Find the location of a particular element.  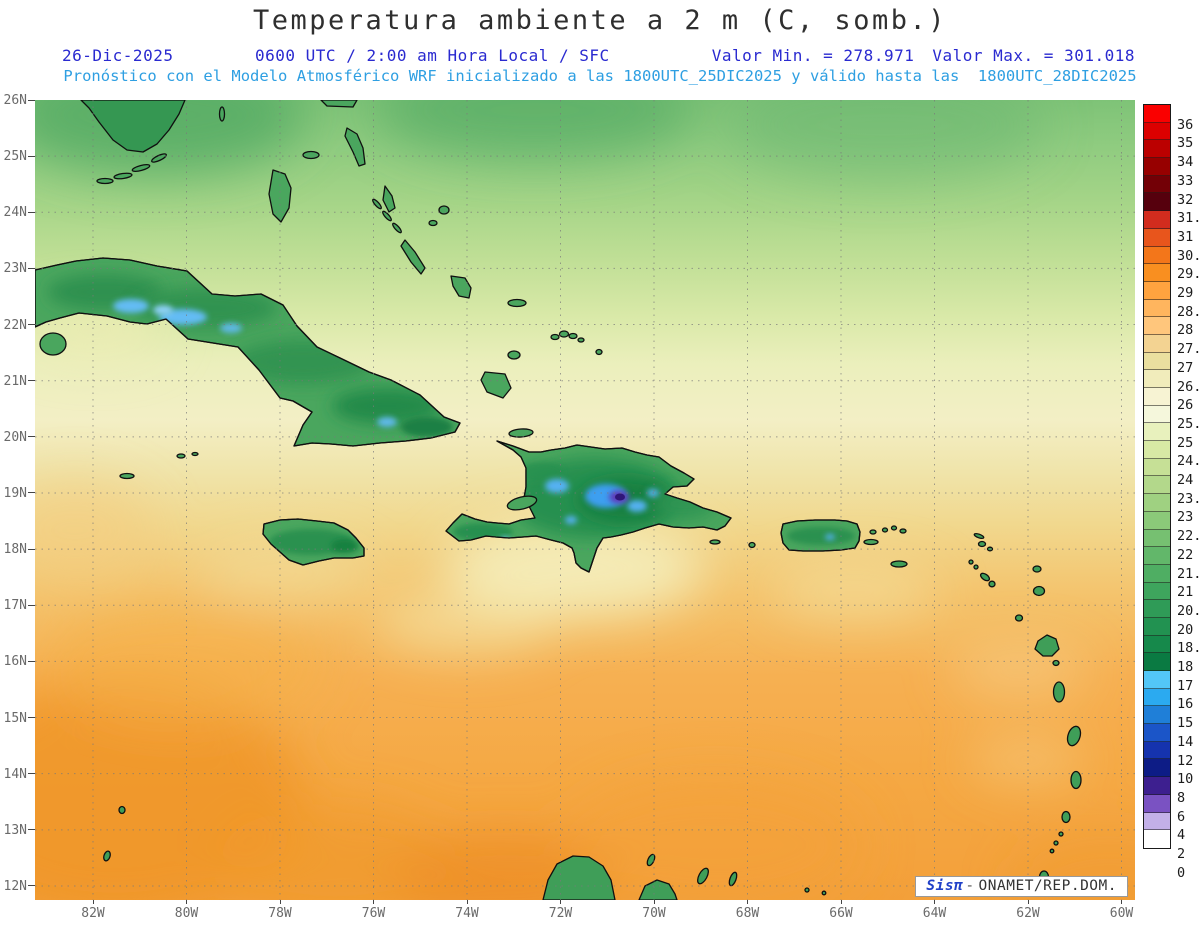

colorbar-tick-label: 34 is located at coordinates (1185, 162).